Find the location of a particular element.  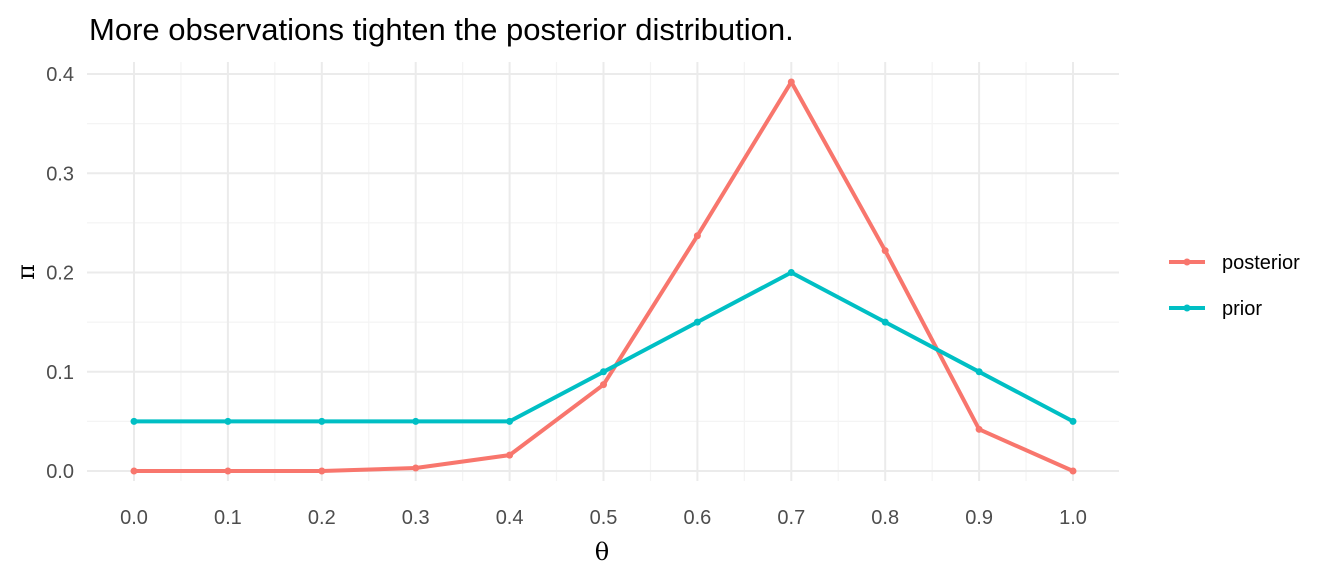

legend-item-prior: prior is located at coordinates (1215, 309).